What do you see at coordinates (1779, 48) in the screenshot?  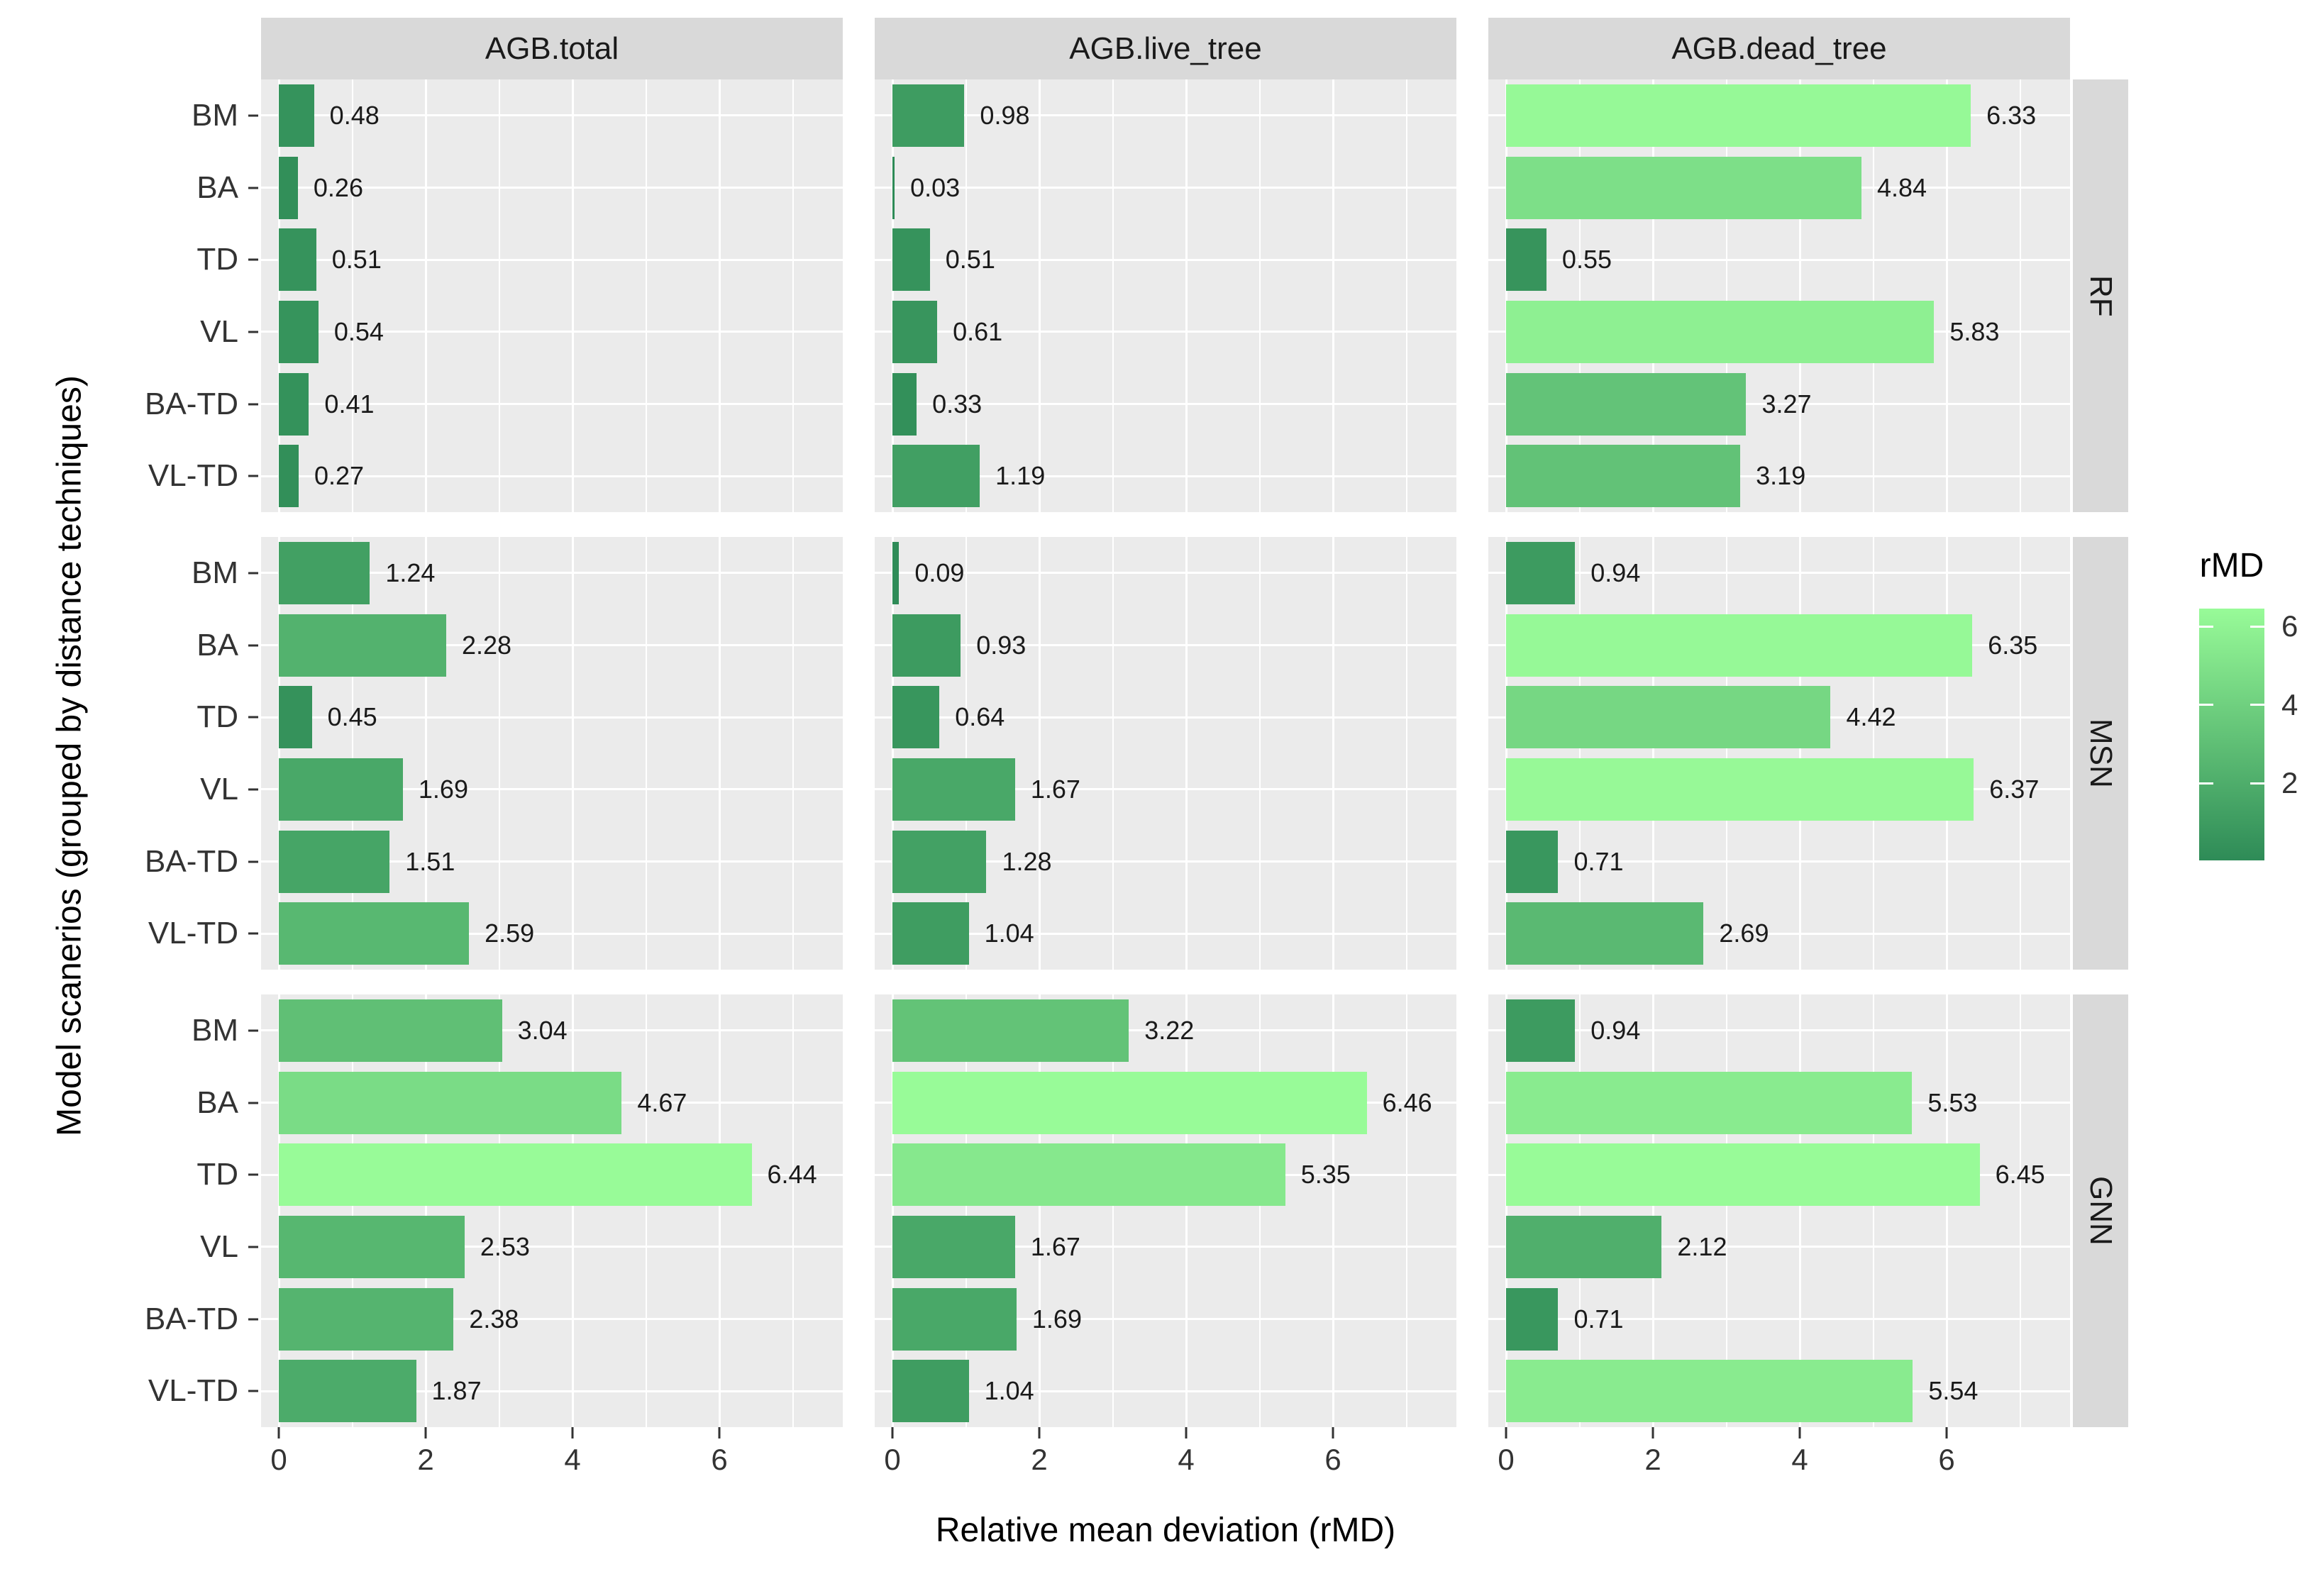 I see `facet-column-strip: AGB.dead_tree` at bounding box center [1779, 48].